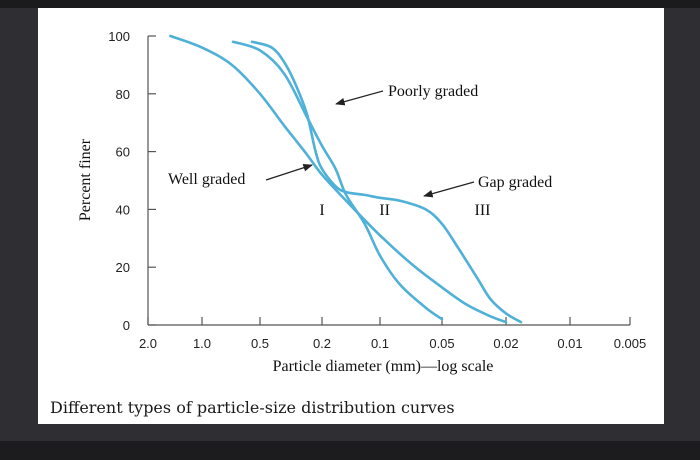 The image size is (700, 460). Describe the element at coordinates (206, 179) in the screenshot. I see `annotation-well-graded: Well graded` at that location.